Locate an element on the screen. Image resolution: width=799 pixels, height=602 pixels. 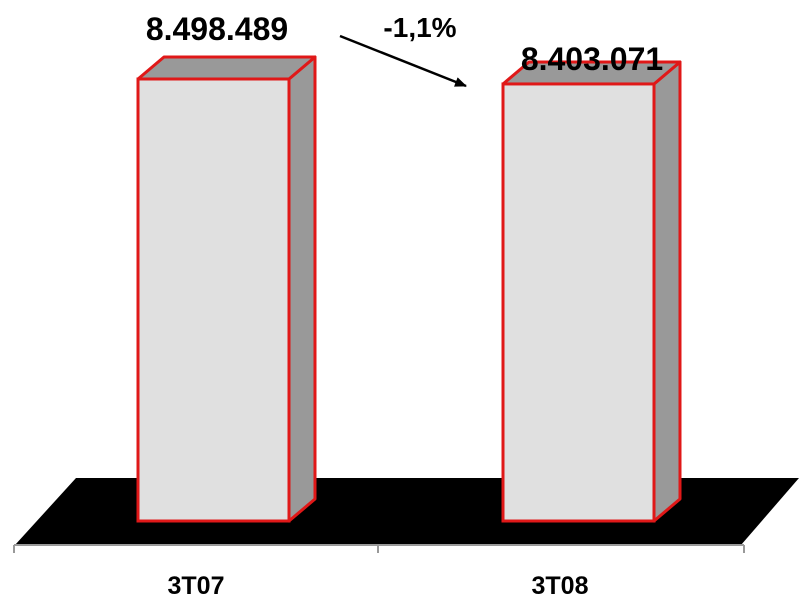
change-arrow is located at coordinates (403, 61).